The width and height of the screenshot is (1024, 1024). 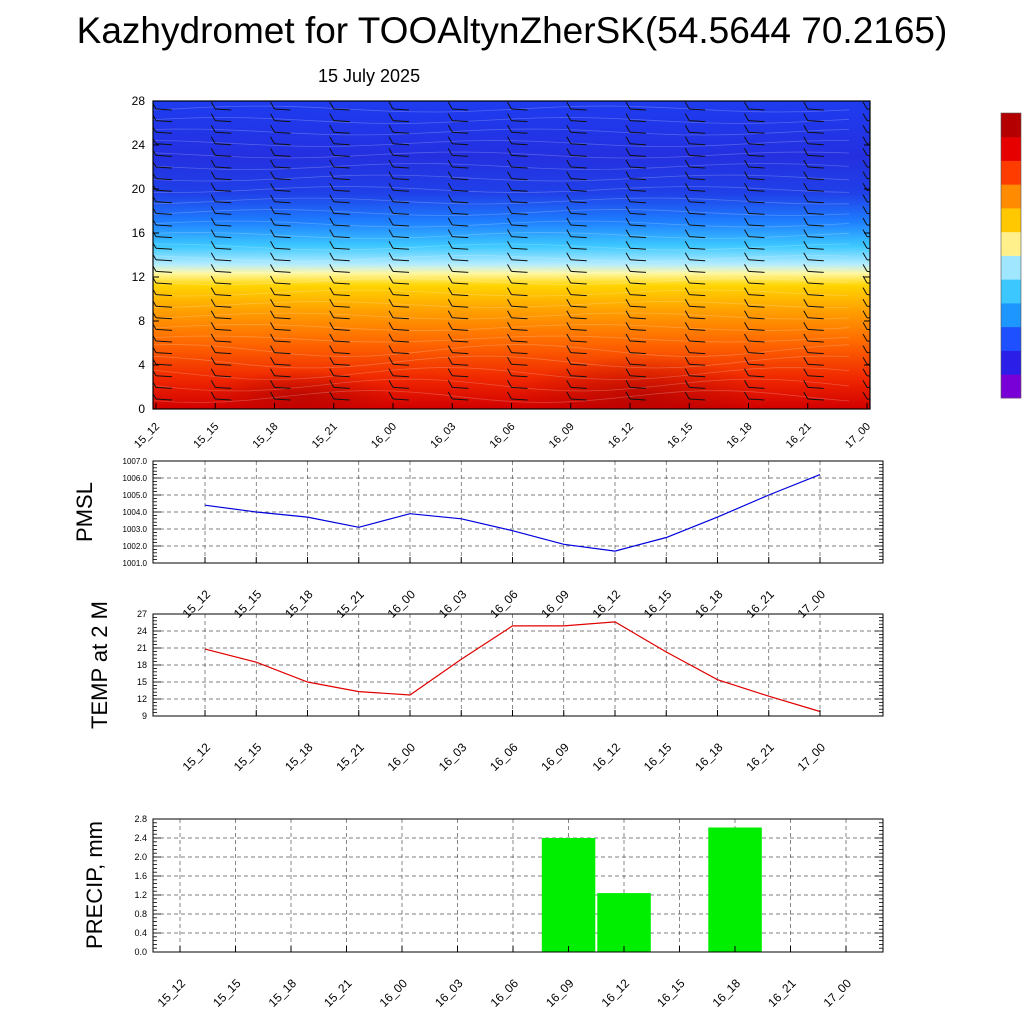 What do you see at coordinates (140, 933) in the screenshot?
I see `y-tick-label: 0.4` at bounding box center [140, 933].